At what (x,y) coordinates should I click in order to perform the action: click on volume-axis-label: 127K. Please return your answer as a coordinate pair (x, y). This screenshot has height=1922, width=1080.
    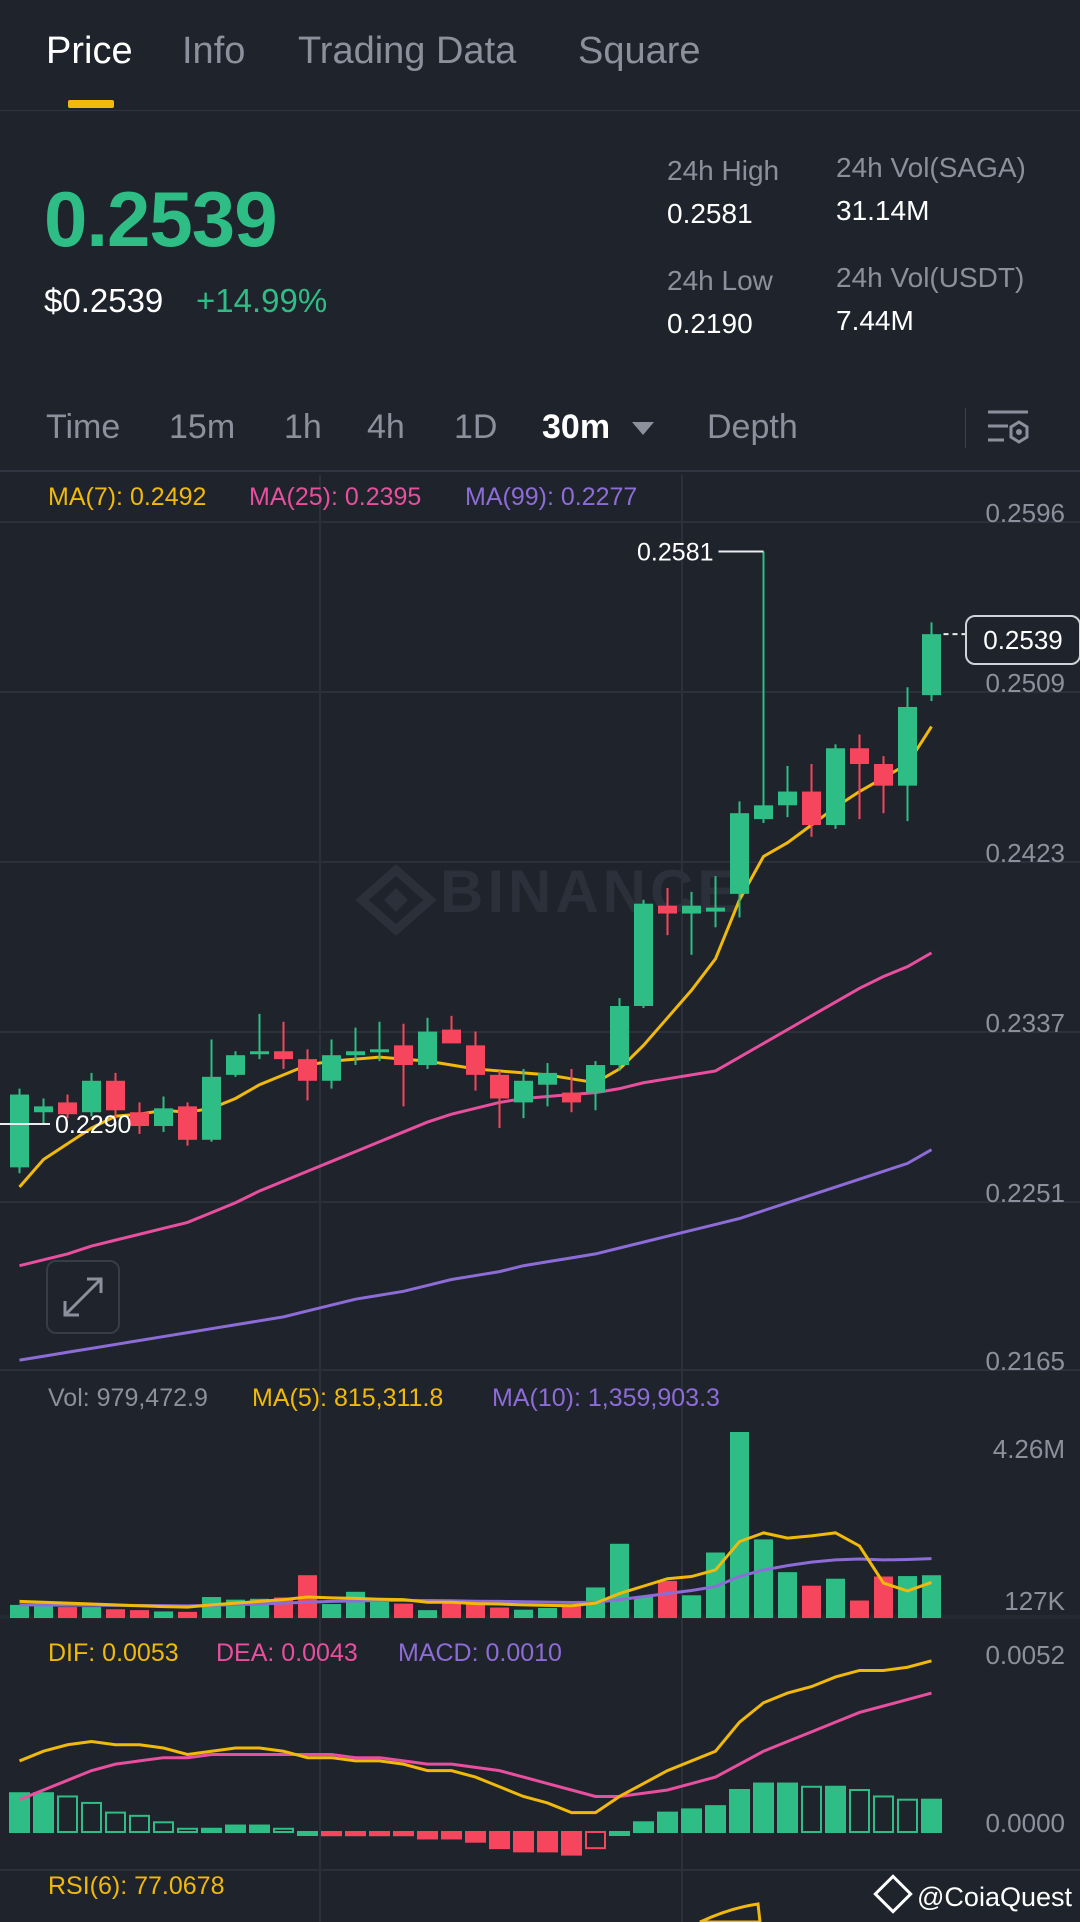
    Looking at the image, I should click on (1034, 1601).